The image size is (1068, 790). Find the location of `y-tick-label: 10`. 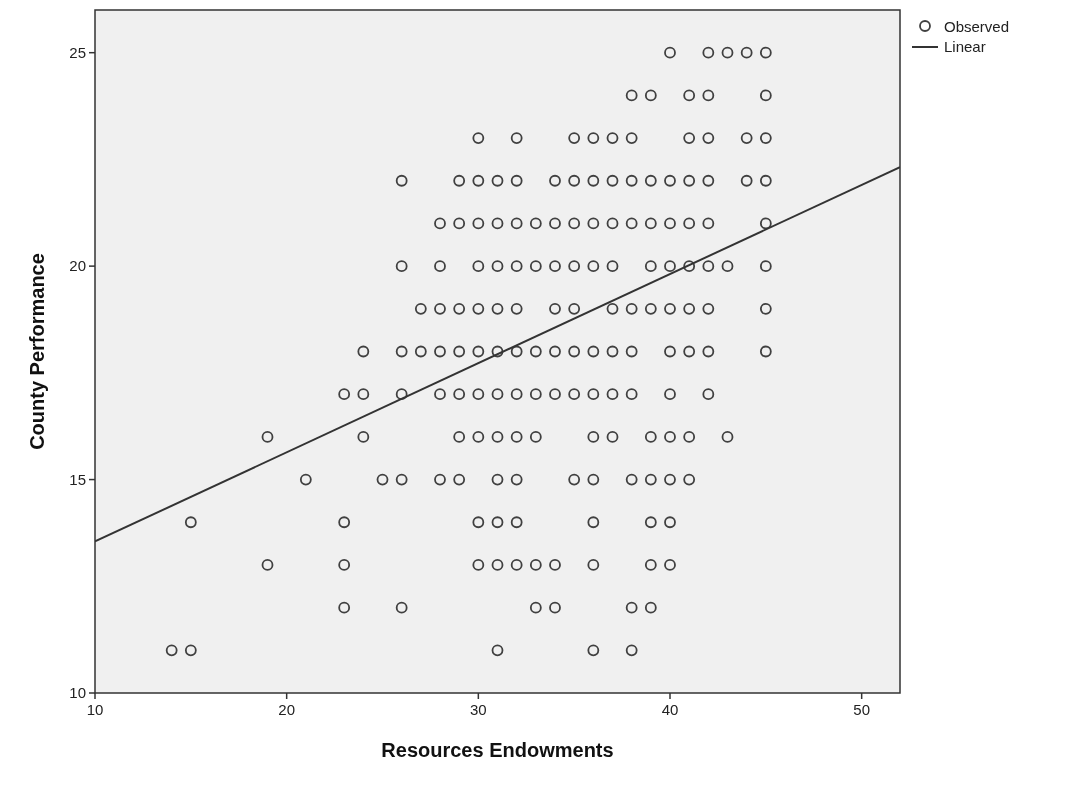

y-tick-label: 10 is located at coordinates (77, 692).